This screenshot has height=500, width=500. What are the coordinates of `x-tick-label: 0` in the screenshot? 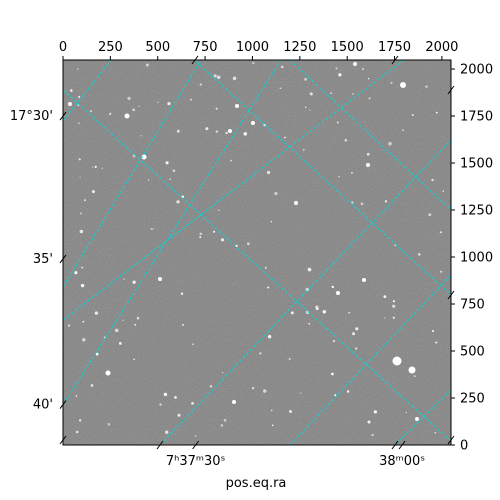 It's located at (63, 47).